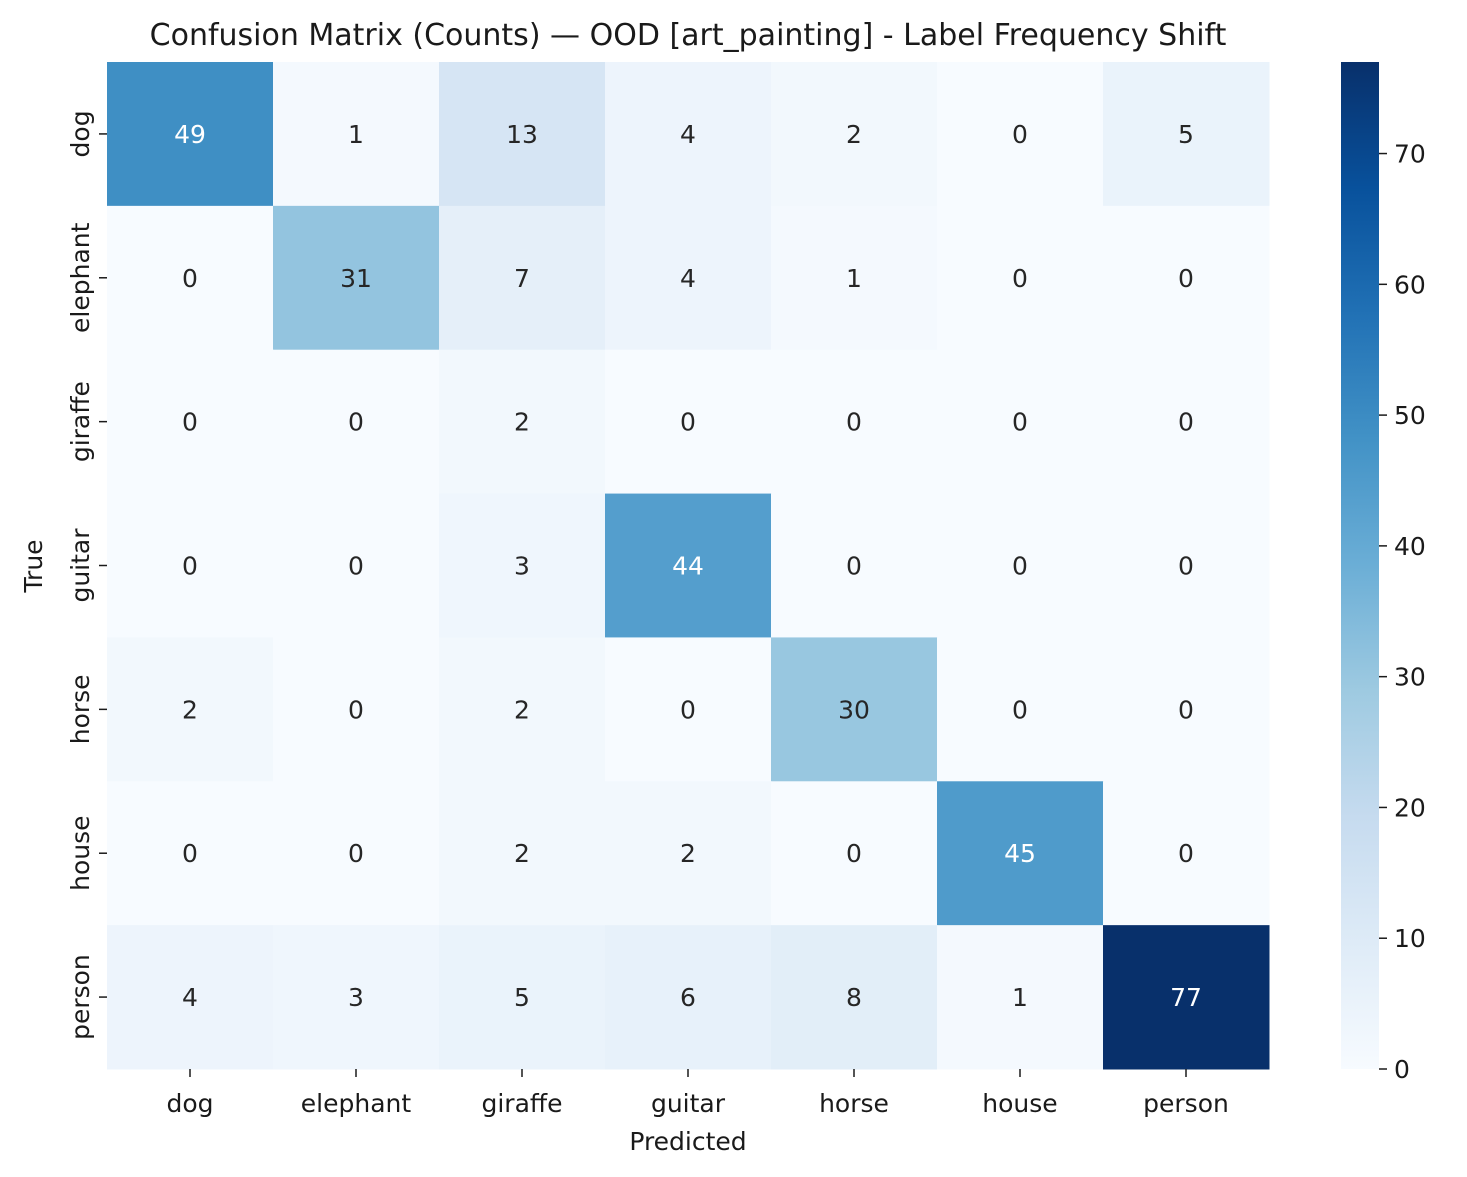  I want to click on colorbar-gradient, so click(1360, 565).